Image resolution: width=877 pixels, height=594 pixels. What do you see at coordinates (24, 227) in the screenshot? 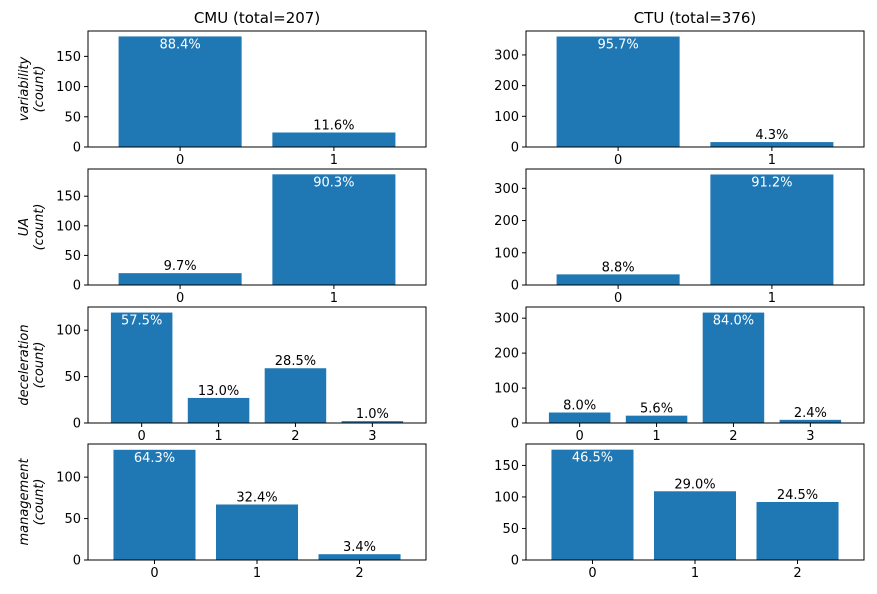
I see `y-axis-label-line: UA` at bounding box center [24, 227].